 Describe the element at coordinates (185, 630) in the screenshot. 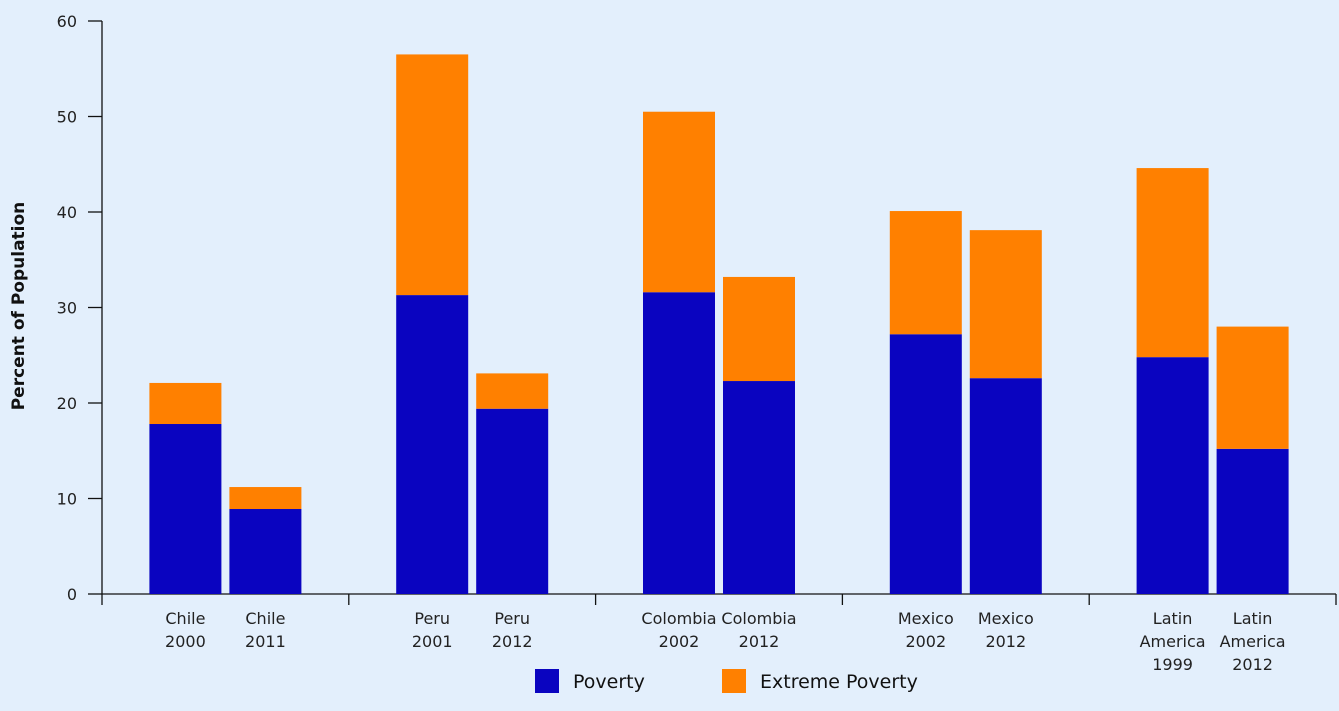

I see `x-category-label: Chile 2000` at that location.